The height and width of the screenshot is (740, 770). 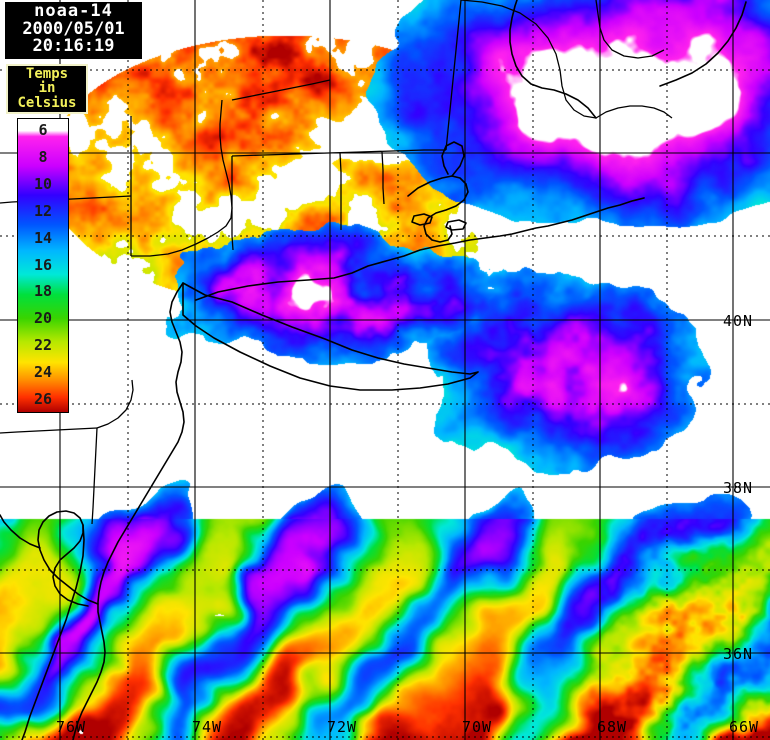 What do you see at coordinates (477, 727) in the screenshot?
I see `longitude-label-70W: 70W` at bounding box center [477, 727].